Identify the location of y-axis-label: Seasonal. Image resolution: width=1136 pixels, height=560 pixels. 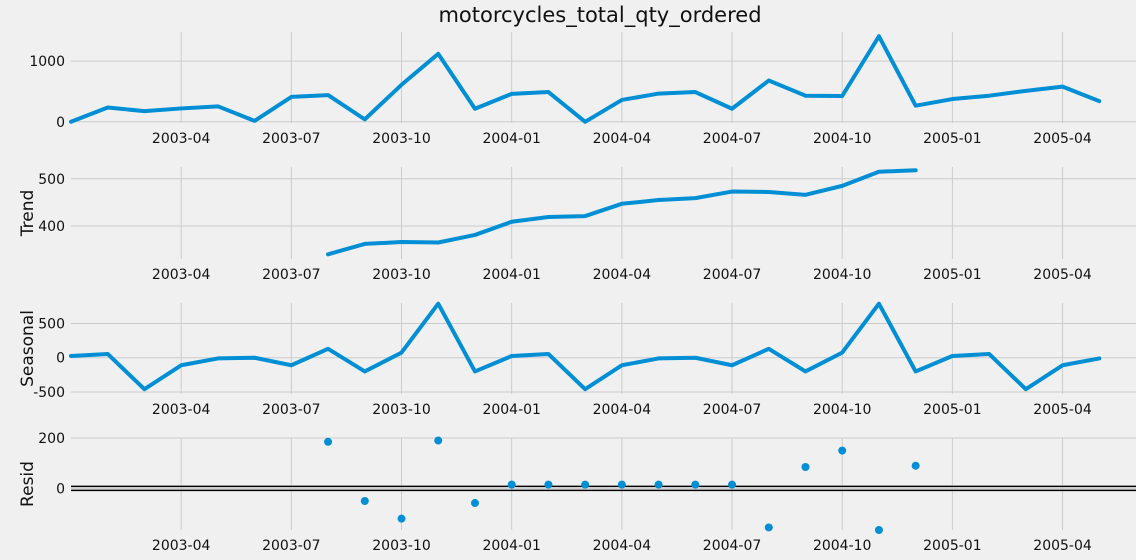
(28, 348).